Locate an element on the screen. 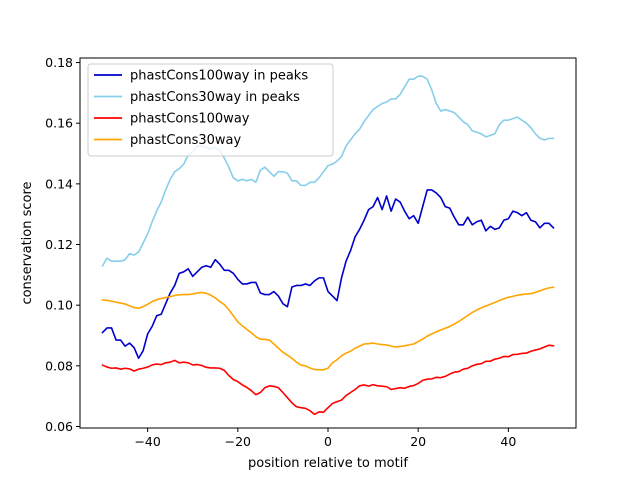  legend-label-phastcons30way-in-peaks: phastCons30way in peaks is located at coordinates (215, 97).